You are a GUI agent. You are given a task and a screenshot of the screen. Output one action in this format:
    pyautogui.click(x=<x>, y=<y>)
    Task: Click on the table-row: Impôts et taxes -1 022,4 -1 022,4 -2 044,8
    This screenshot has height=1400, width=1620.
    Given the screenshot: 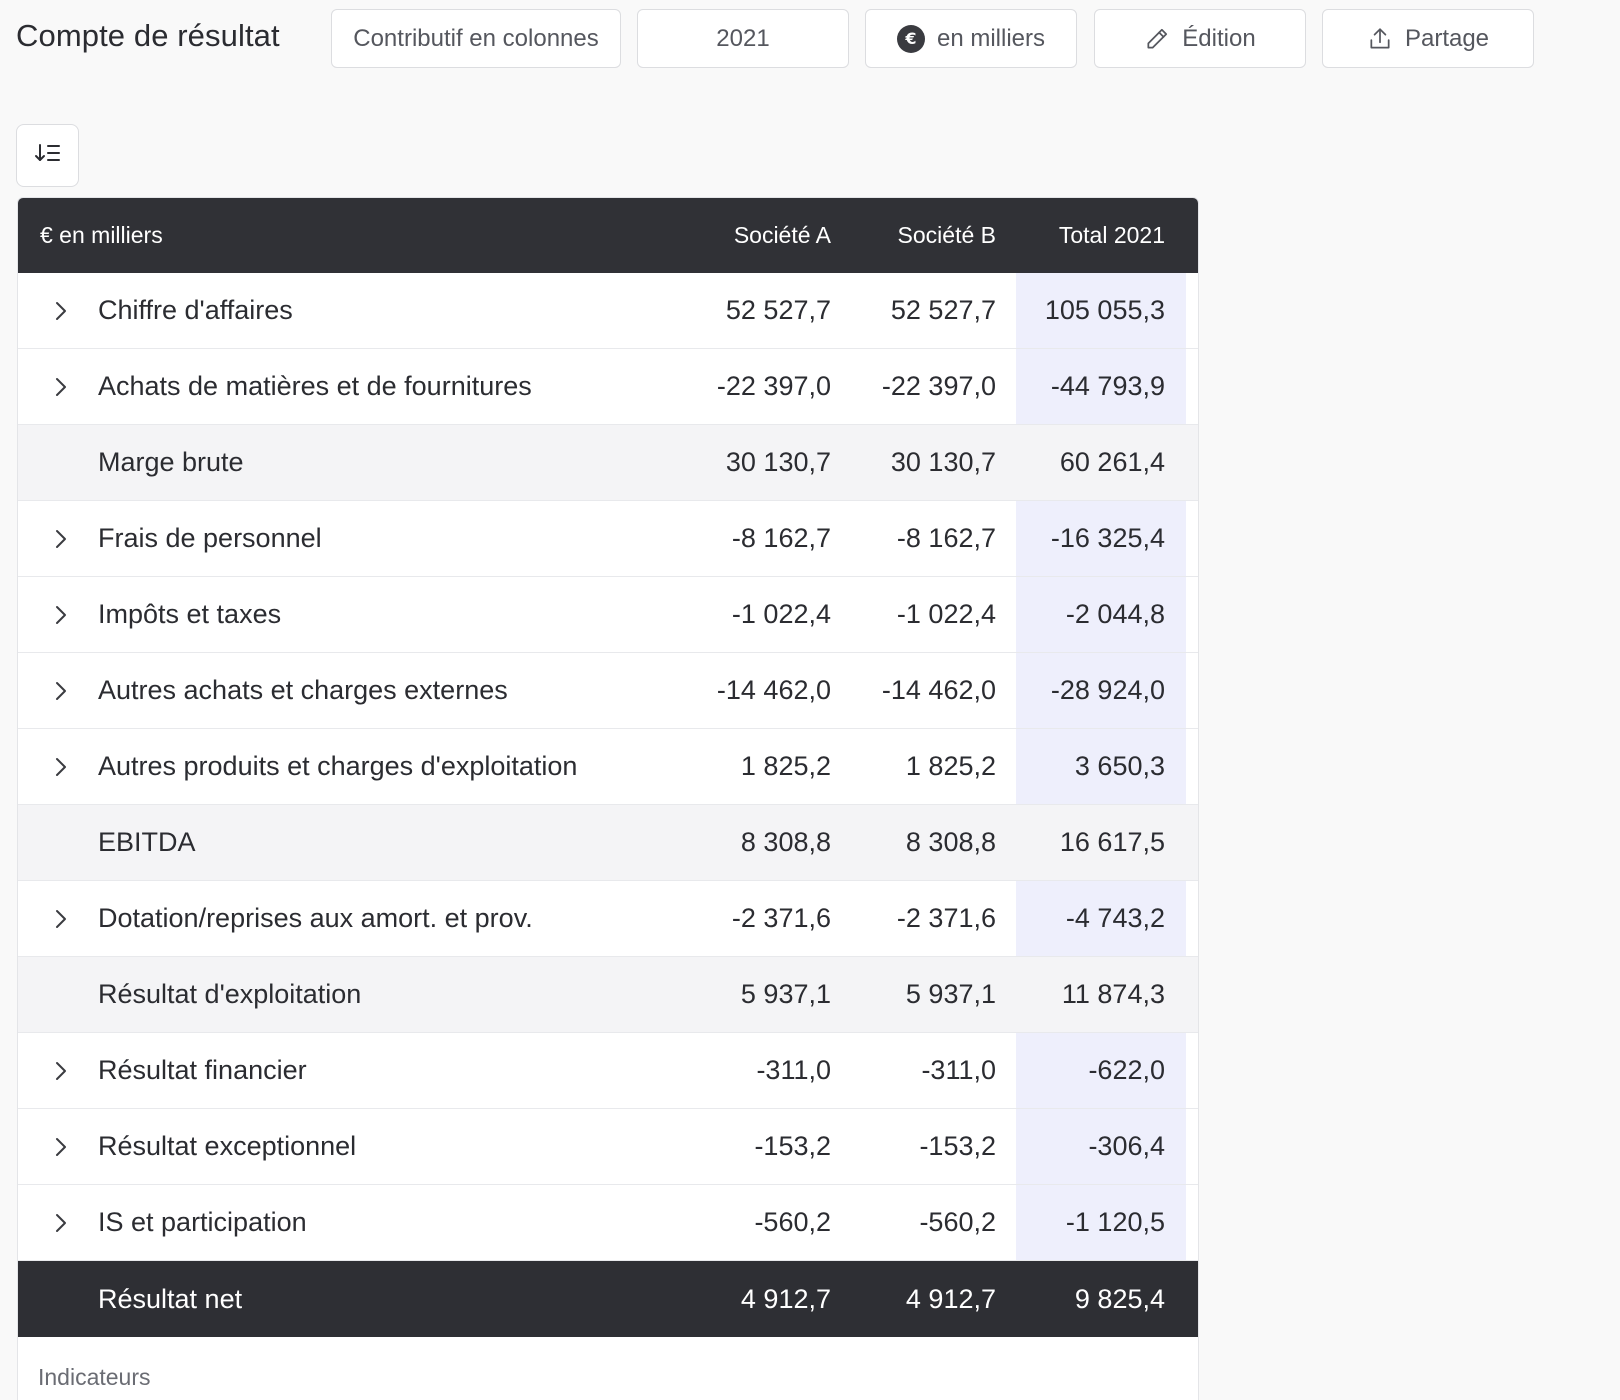 What is the action you would take?
    pyautogui.click(x=608, y=615)
    